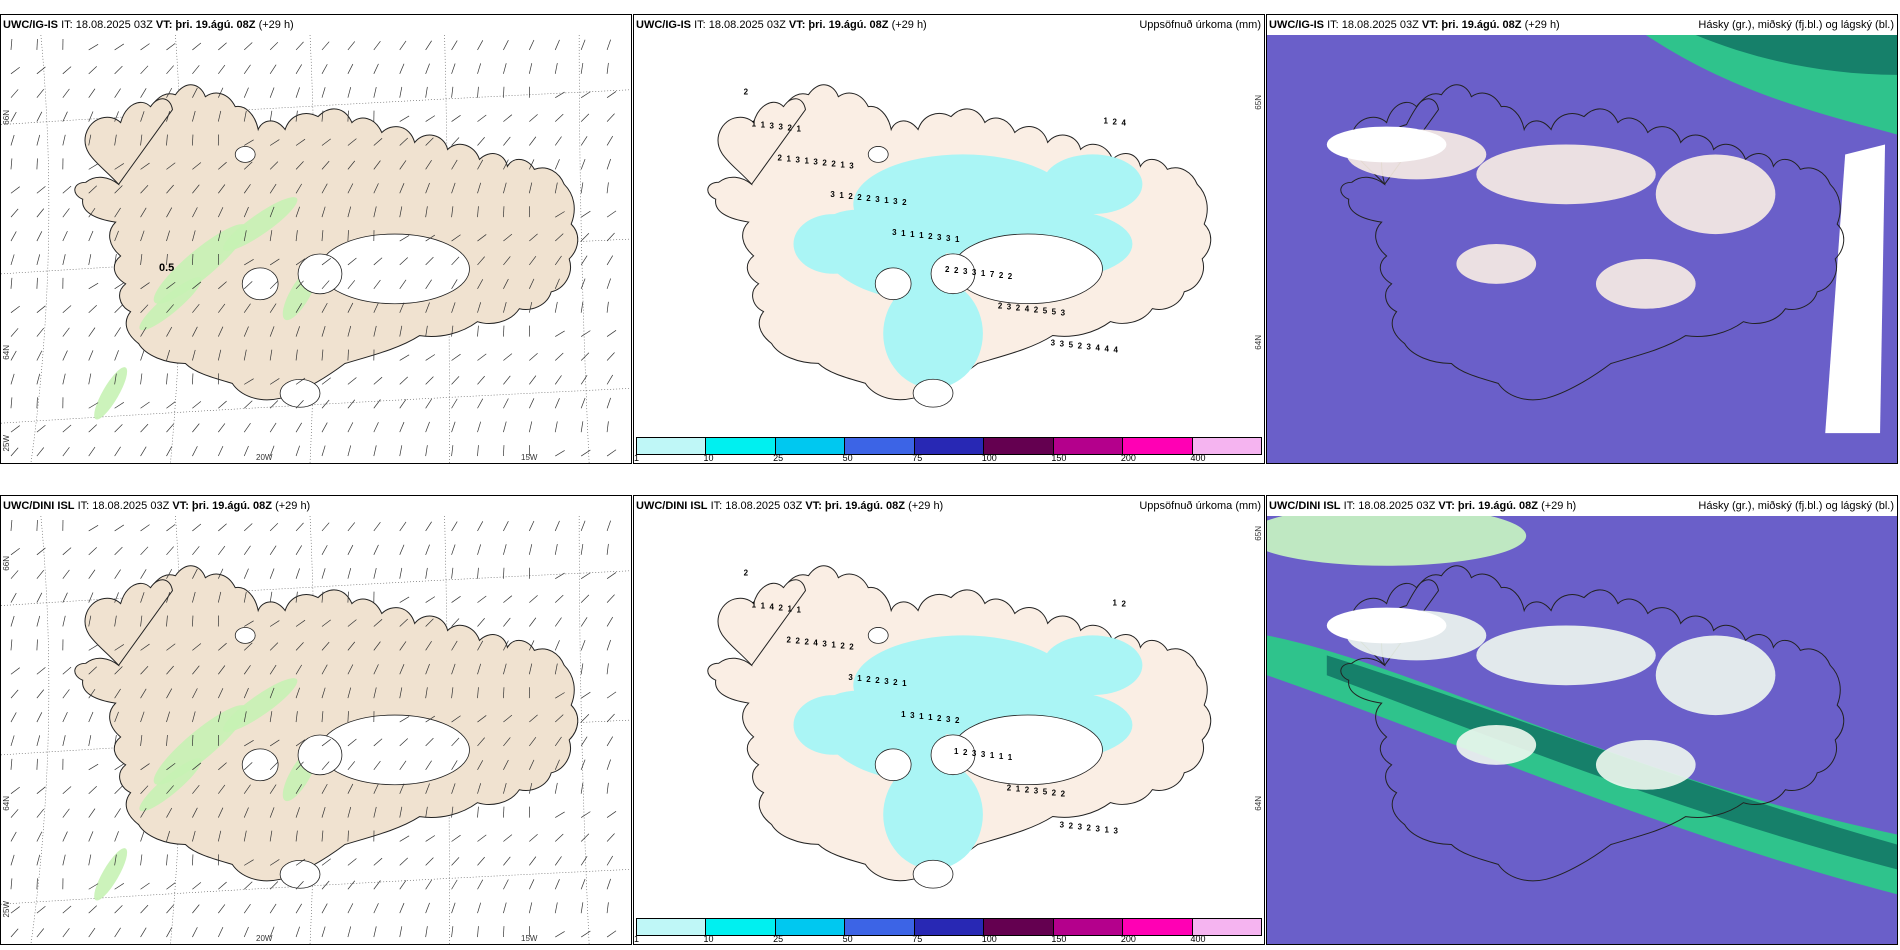 Image resolution: width=1900 pixels, height=950 pixels. What do you see at coordinates (128, 142) in the screenshot?
I see `westfjords-land` at bounding box center [128, 142].